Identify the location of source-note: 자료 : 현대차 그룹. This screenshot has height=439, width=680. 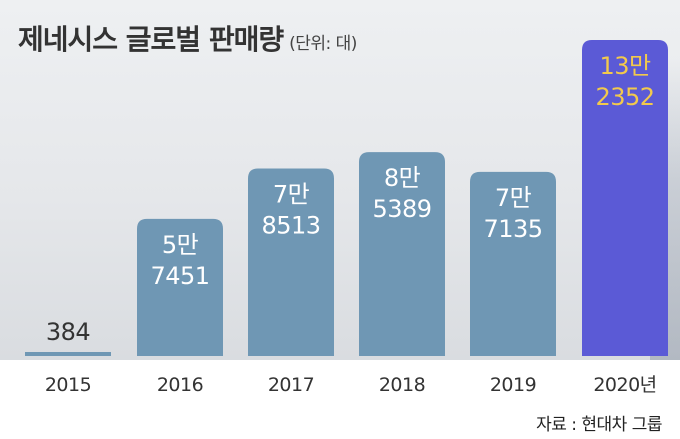
(599, 425).